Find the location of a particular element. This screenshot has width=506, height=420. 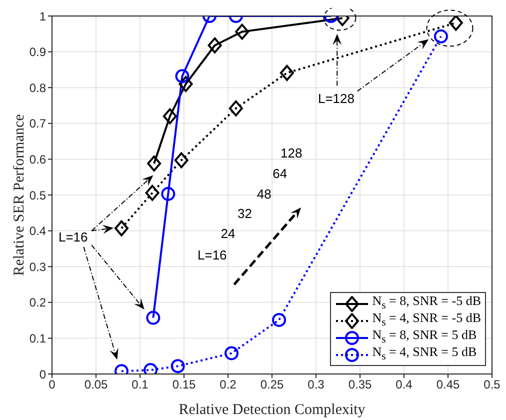

x-tick-label: 0.15 is located at coordinates (184, 385).